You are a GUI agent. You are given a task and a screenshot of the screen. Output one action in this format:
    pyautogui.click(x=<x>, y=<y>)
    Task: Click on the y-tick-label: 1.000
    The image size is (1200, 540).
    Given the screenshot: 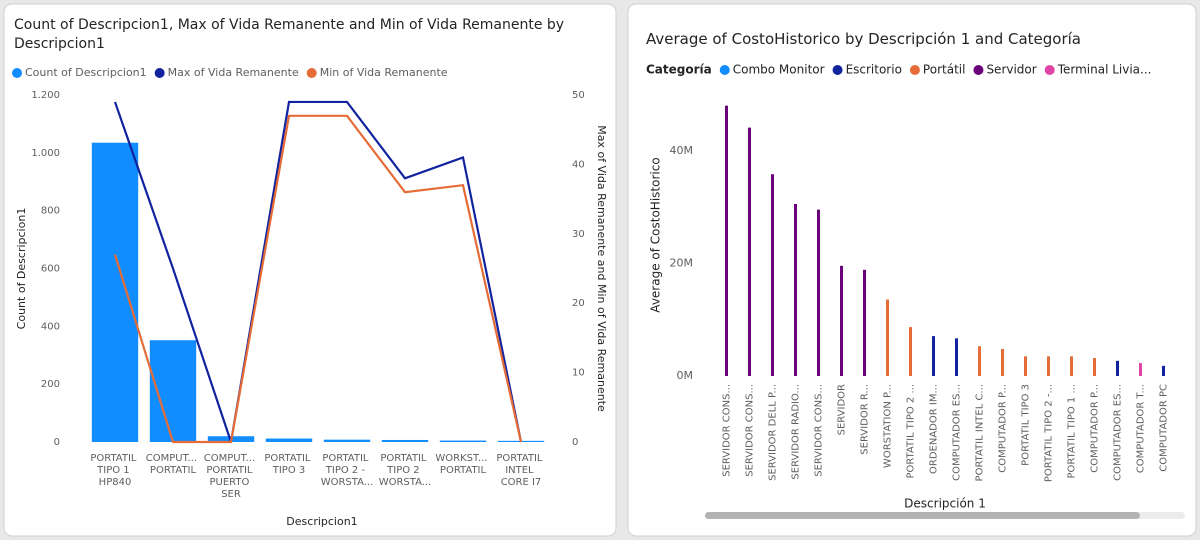 What is the action you would take?
    pyautogui.click(x=45, y=153)
    